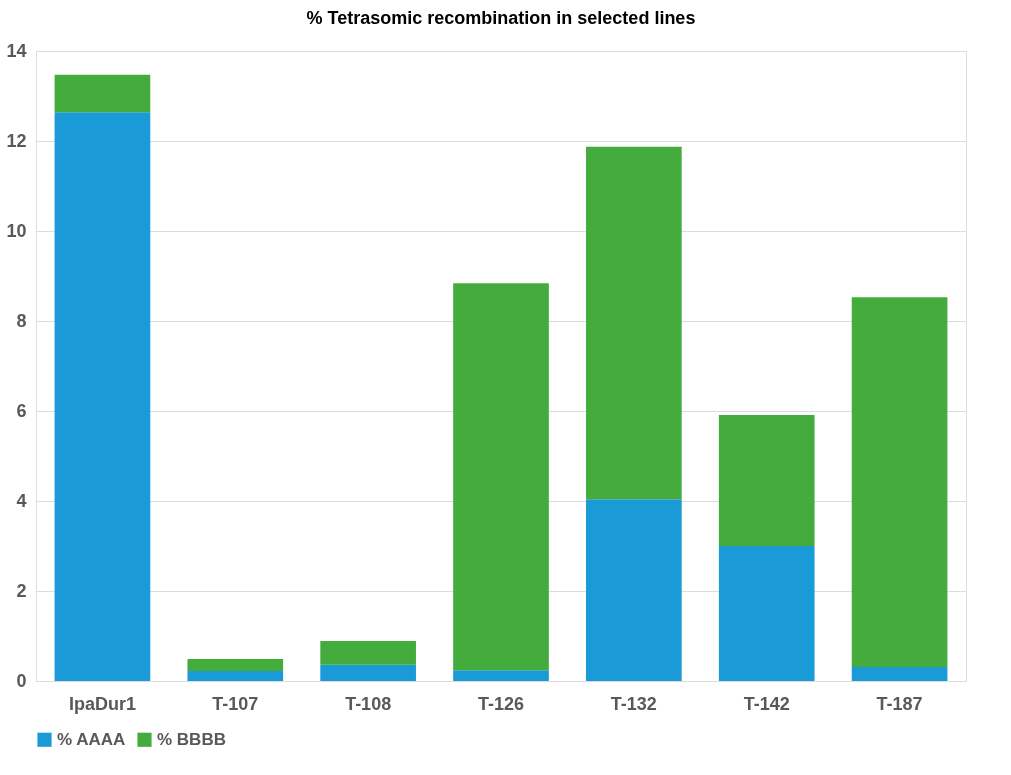 The height and width of the screenshot is (775, 1011). What do you see at coordinates (21, 590) in the screenshot?
I see `y-tick-label: 2` at bounding box center [21, 590].